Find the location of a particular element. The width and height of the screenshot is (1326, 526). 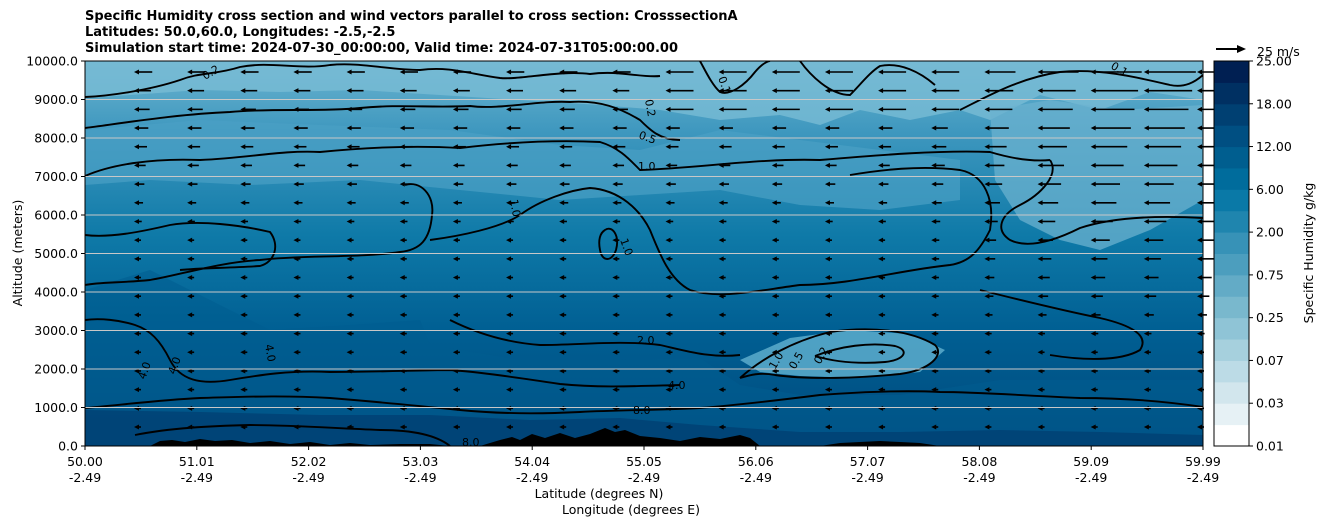

x-tick-label-lat: 59.99 is located at coordinates (1203, 461).